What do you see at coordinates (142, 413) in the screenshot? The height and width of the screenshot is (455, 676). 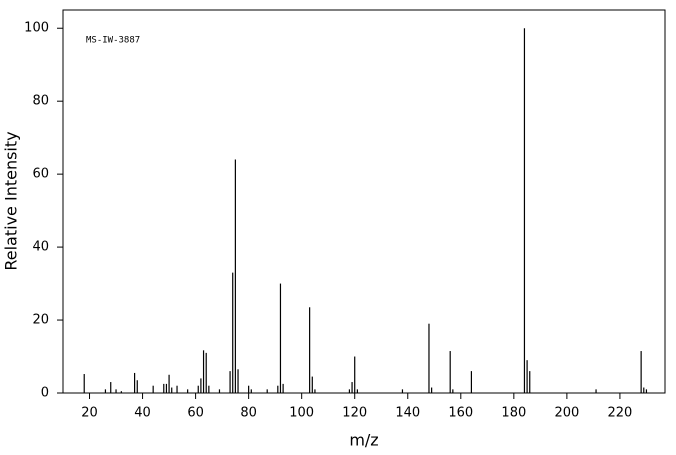 I see `x-tick-label: 40` at bounding box center [142, 413].